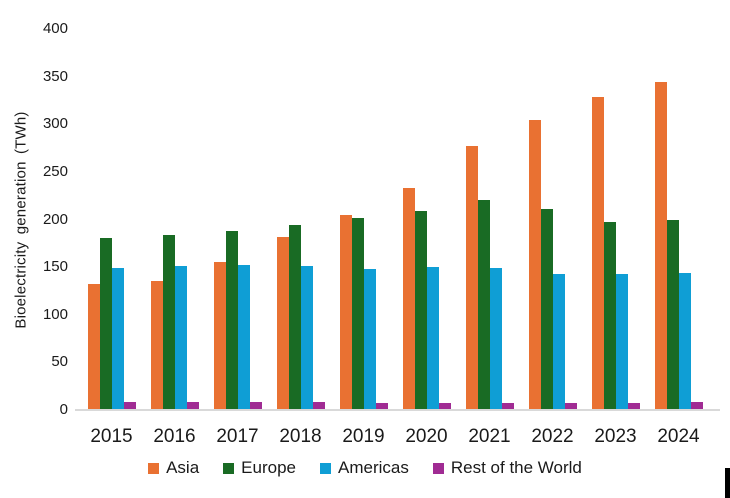 Image resolution: width=730 pixels, height=498 pixels. Describe the element at coordinates (660, 246) in the screenshot. I see `bar-asia-2024` at that location.